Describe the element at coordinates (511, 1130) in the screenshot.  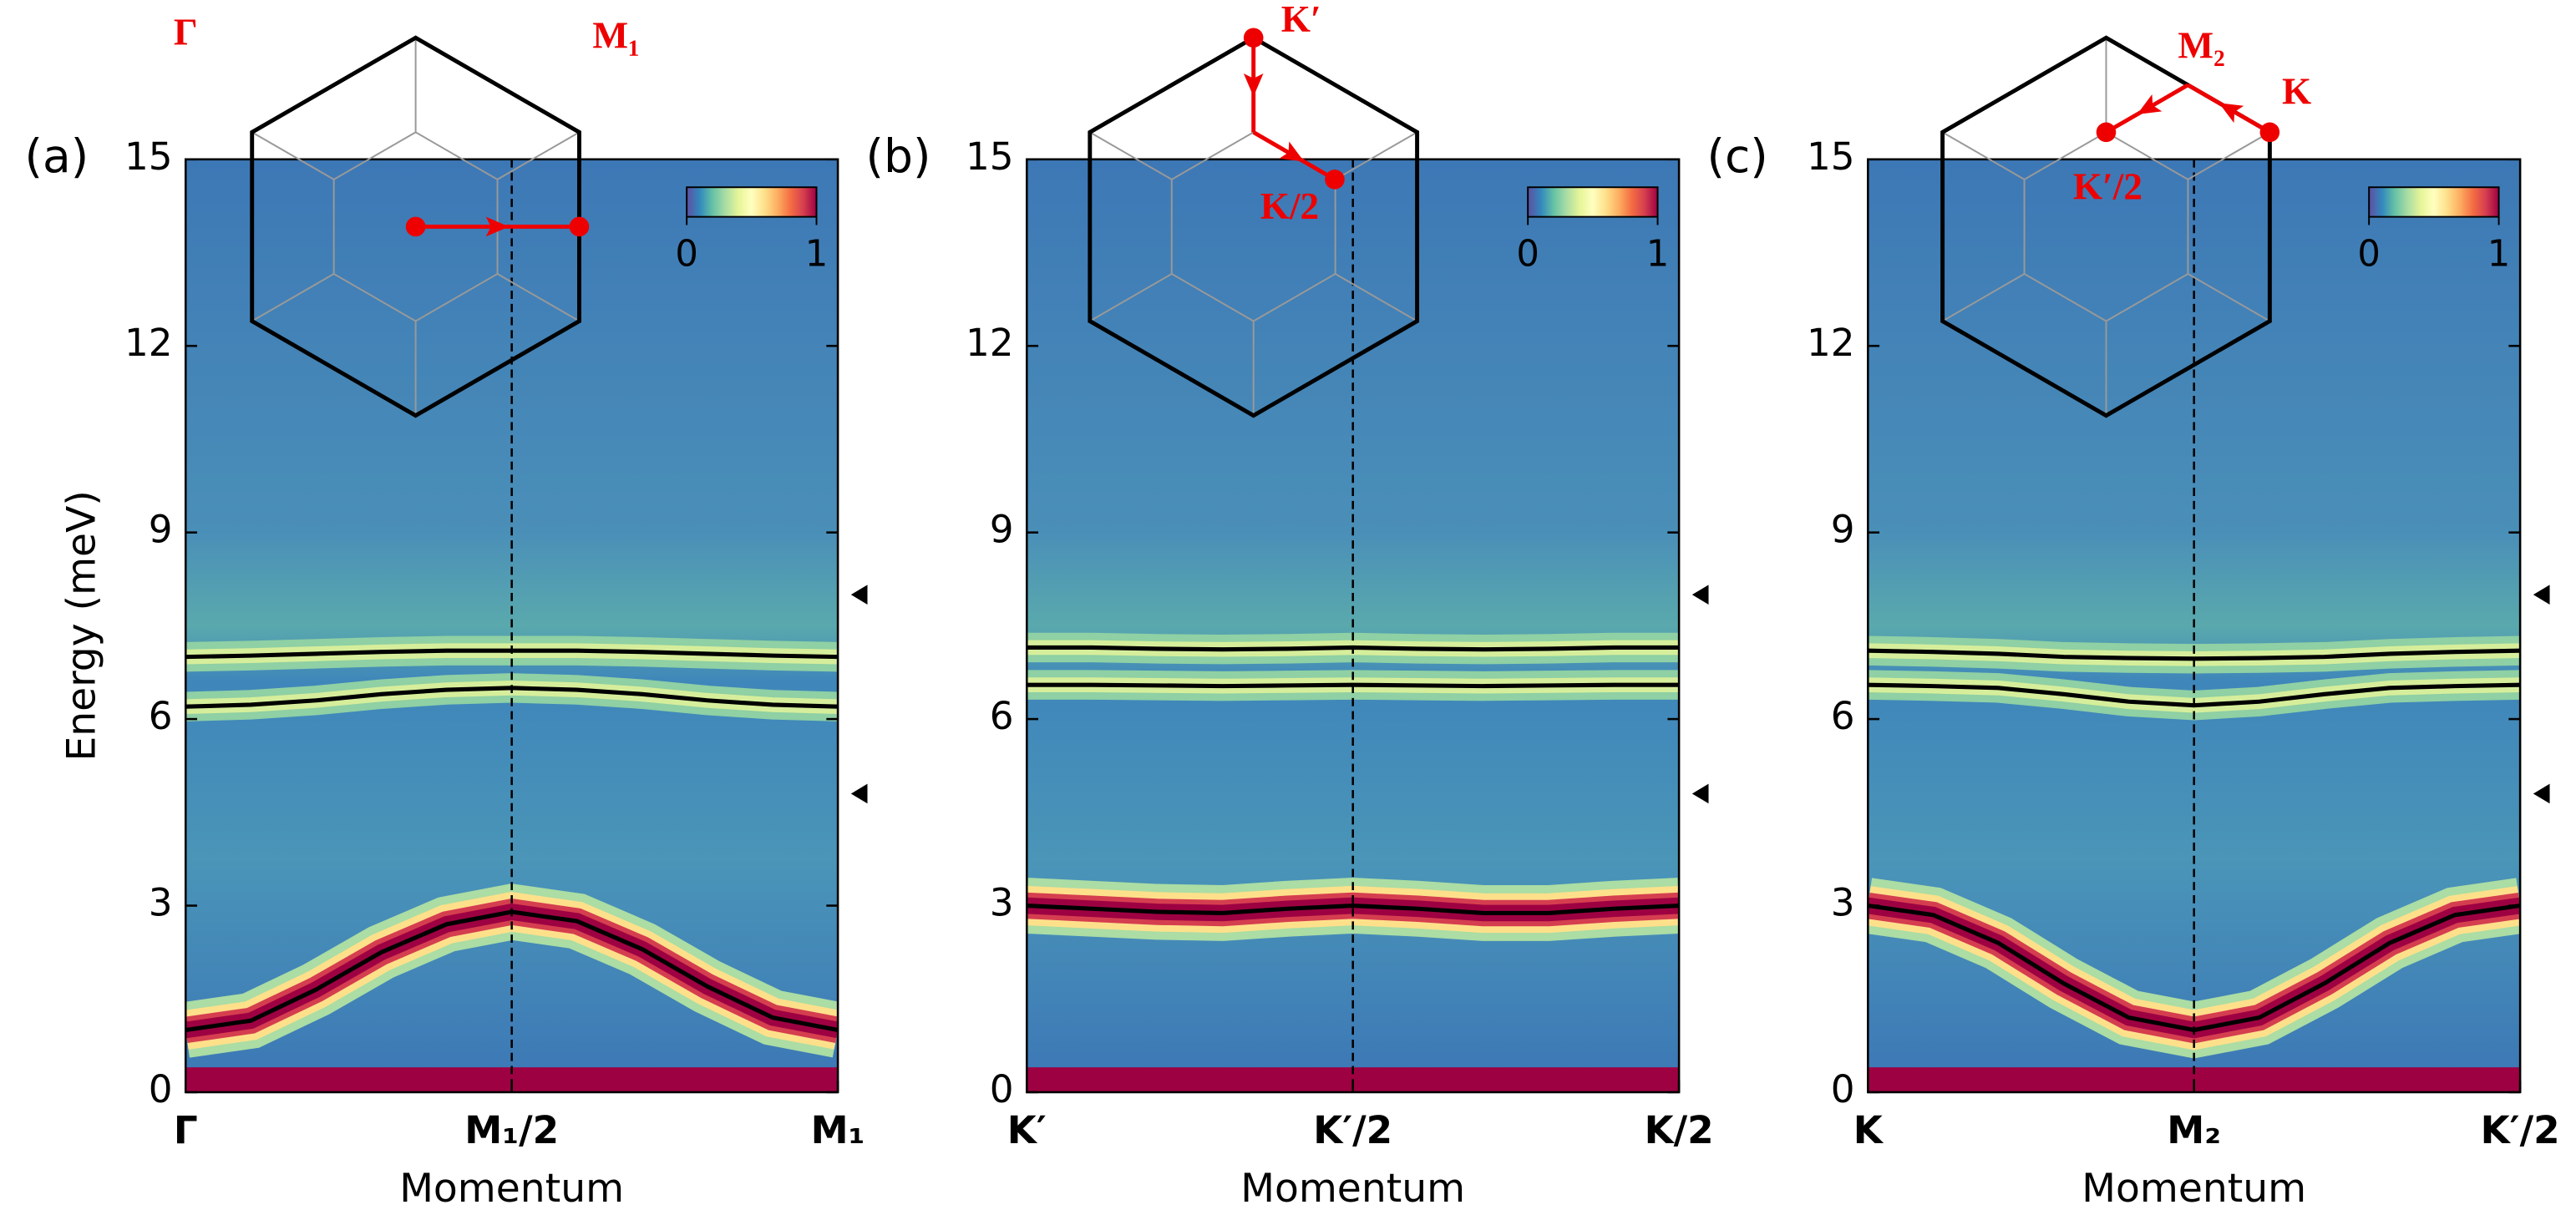
I see `x-tick-label: M₁/2` at that location.